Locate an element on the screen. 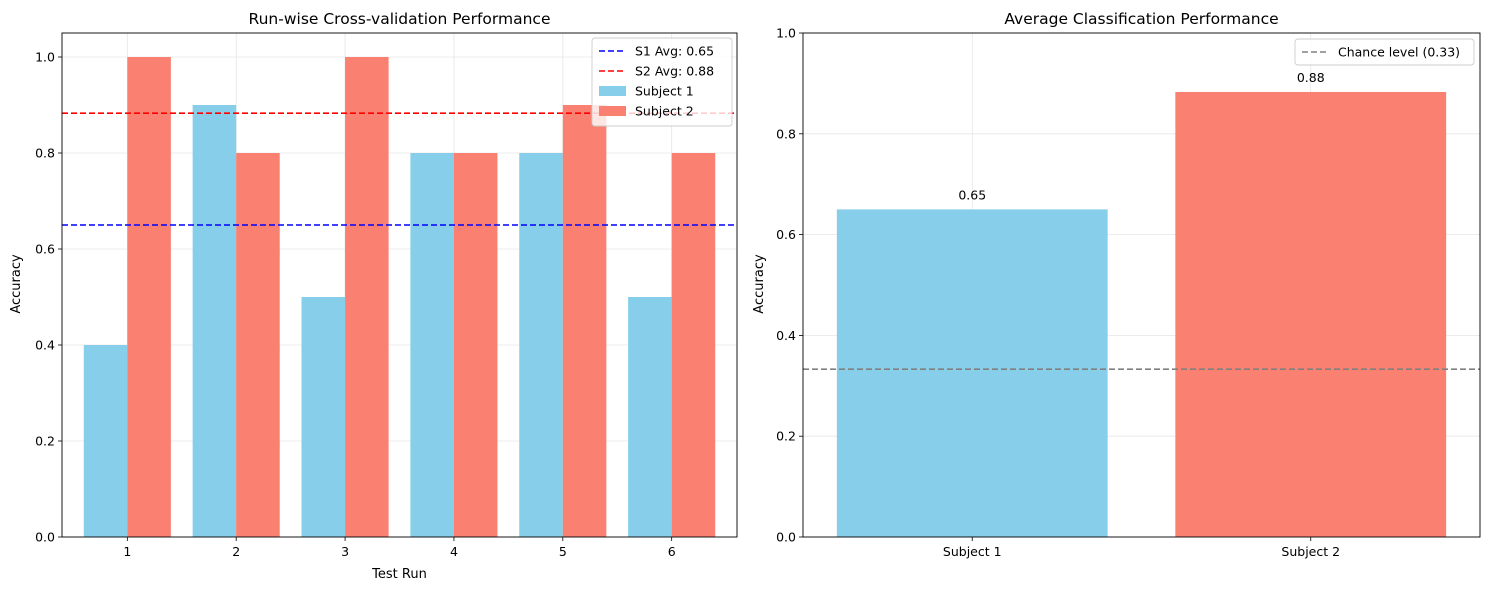  runwise-ytick-label: 0.0 is located at coordinates (45, 537).